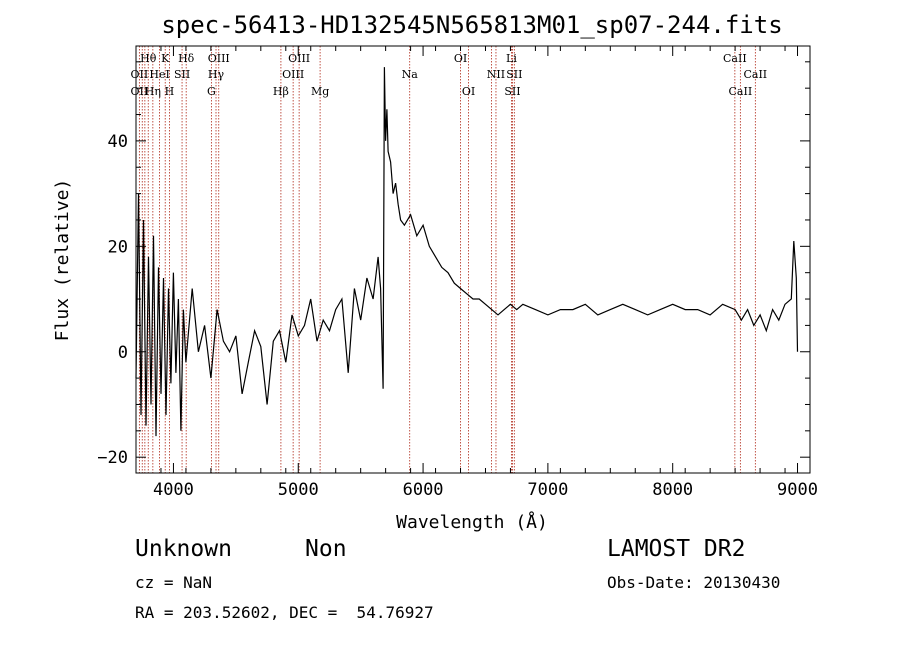 The image size is (900, 649). Describe the element at coordinates (472, 522) in the screenshot. I see `x-axis-label: Wavelength (Å)` at that location.